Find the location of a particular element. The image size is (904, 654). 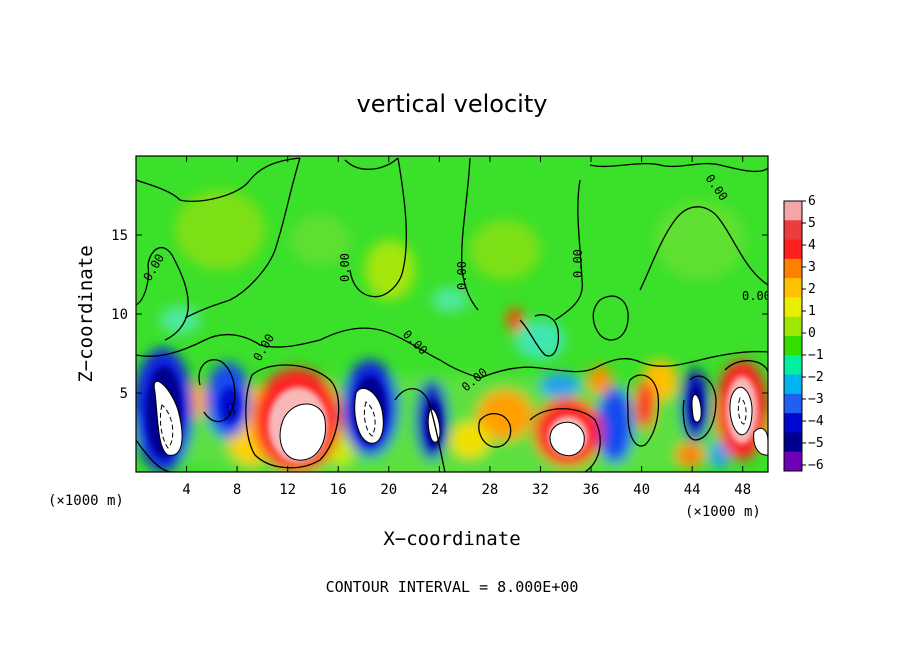

colorbar-tick-label: 4 is located at coordinates (812, 245).